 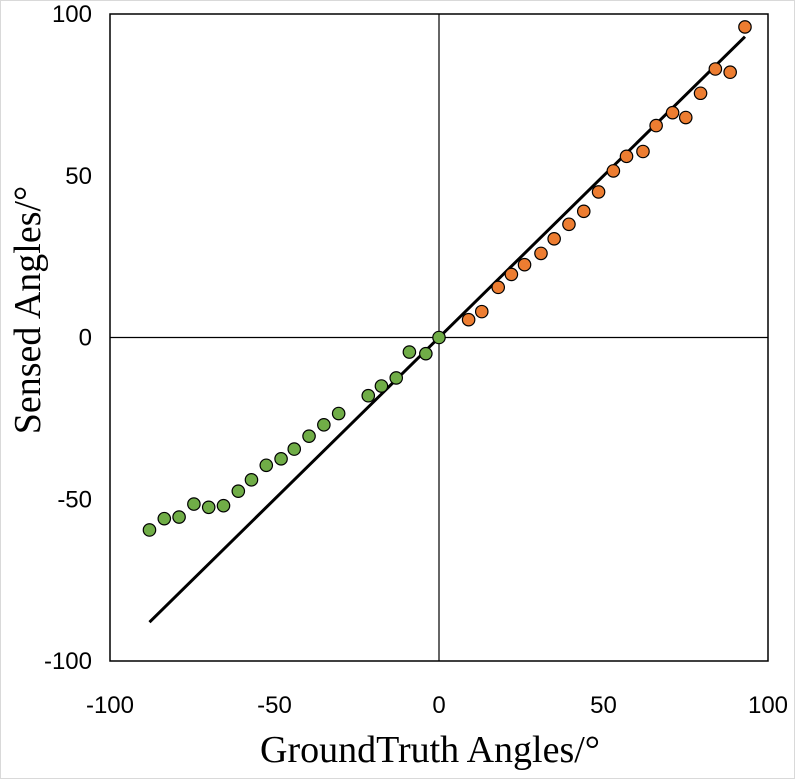 I want to click on y-tick-label: -50, so click(x=74, y=499).